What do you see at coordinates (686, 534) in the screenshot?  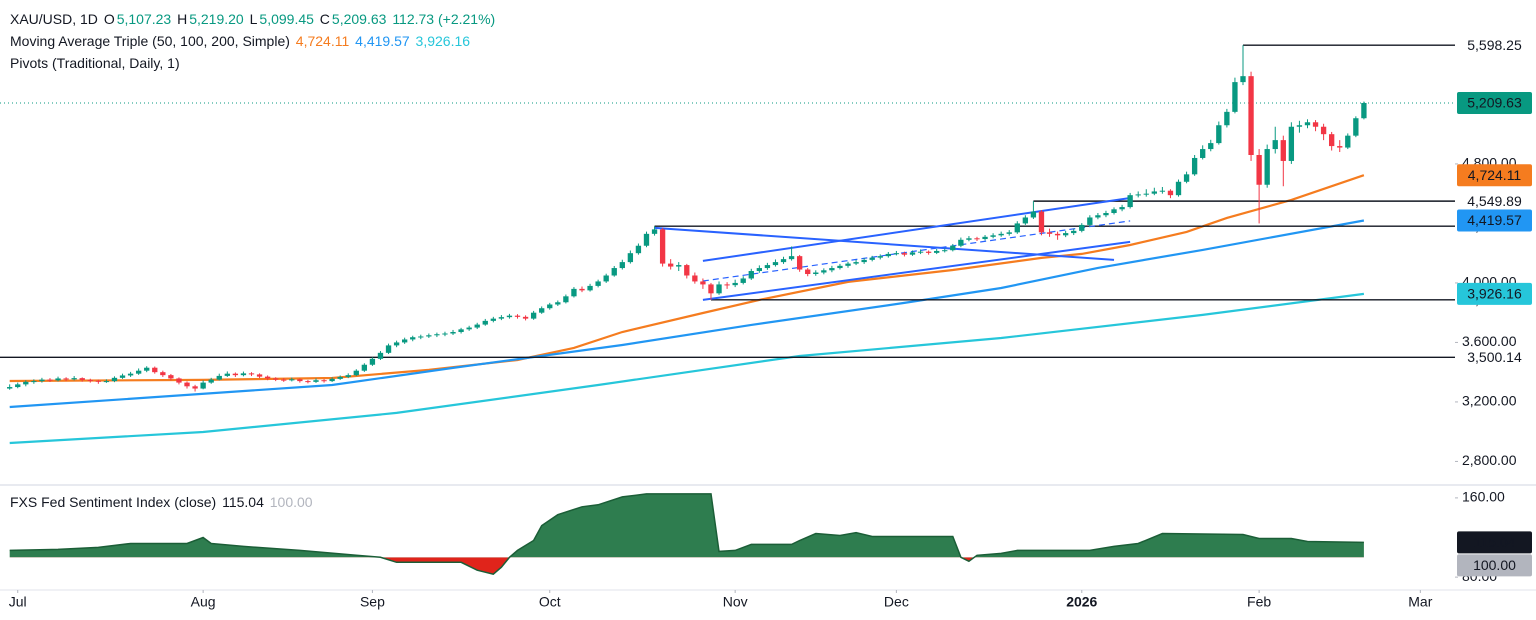 I see `sentiment-line` at bounding box center [686, 534].